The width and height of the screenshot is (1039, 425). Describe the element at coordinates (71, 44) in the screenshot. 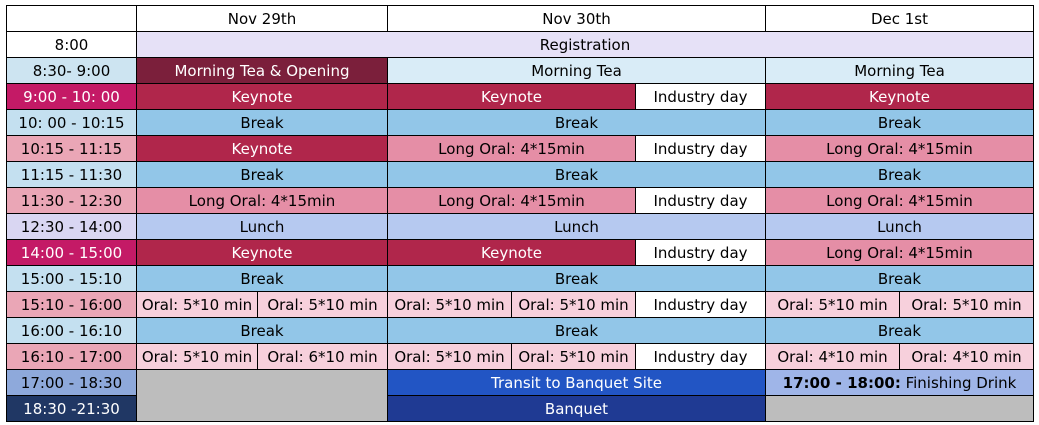

I see `time-cell: 8:00` at that location.